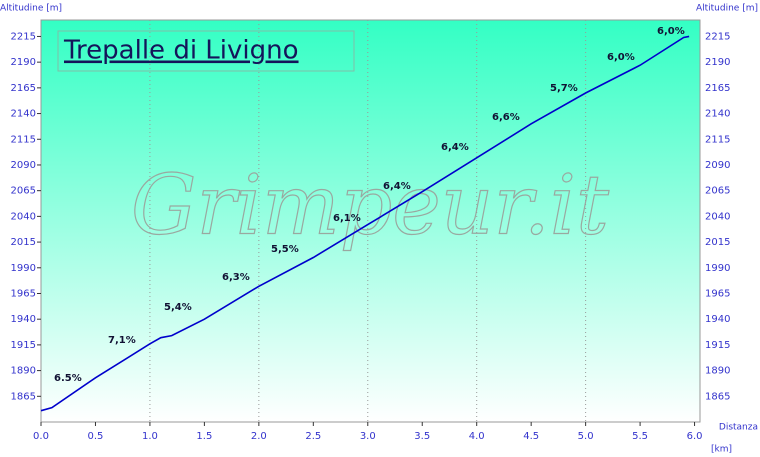 The width and height of the screenshot is (760, 457). What do you see at coordinates (738, 428) in the screenshot?
I see `x-axis-label: Distanza` at bounding box center [738, 428].